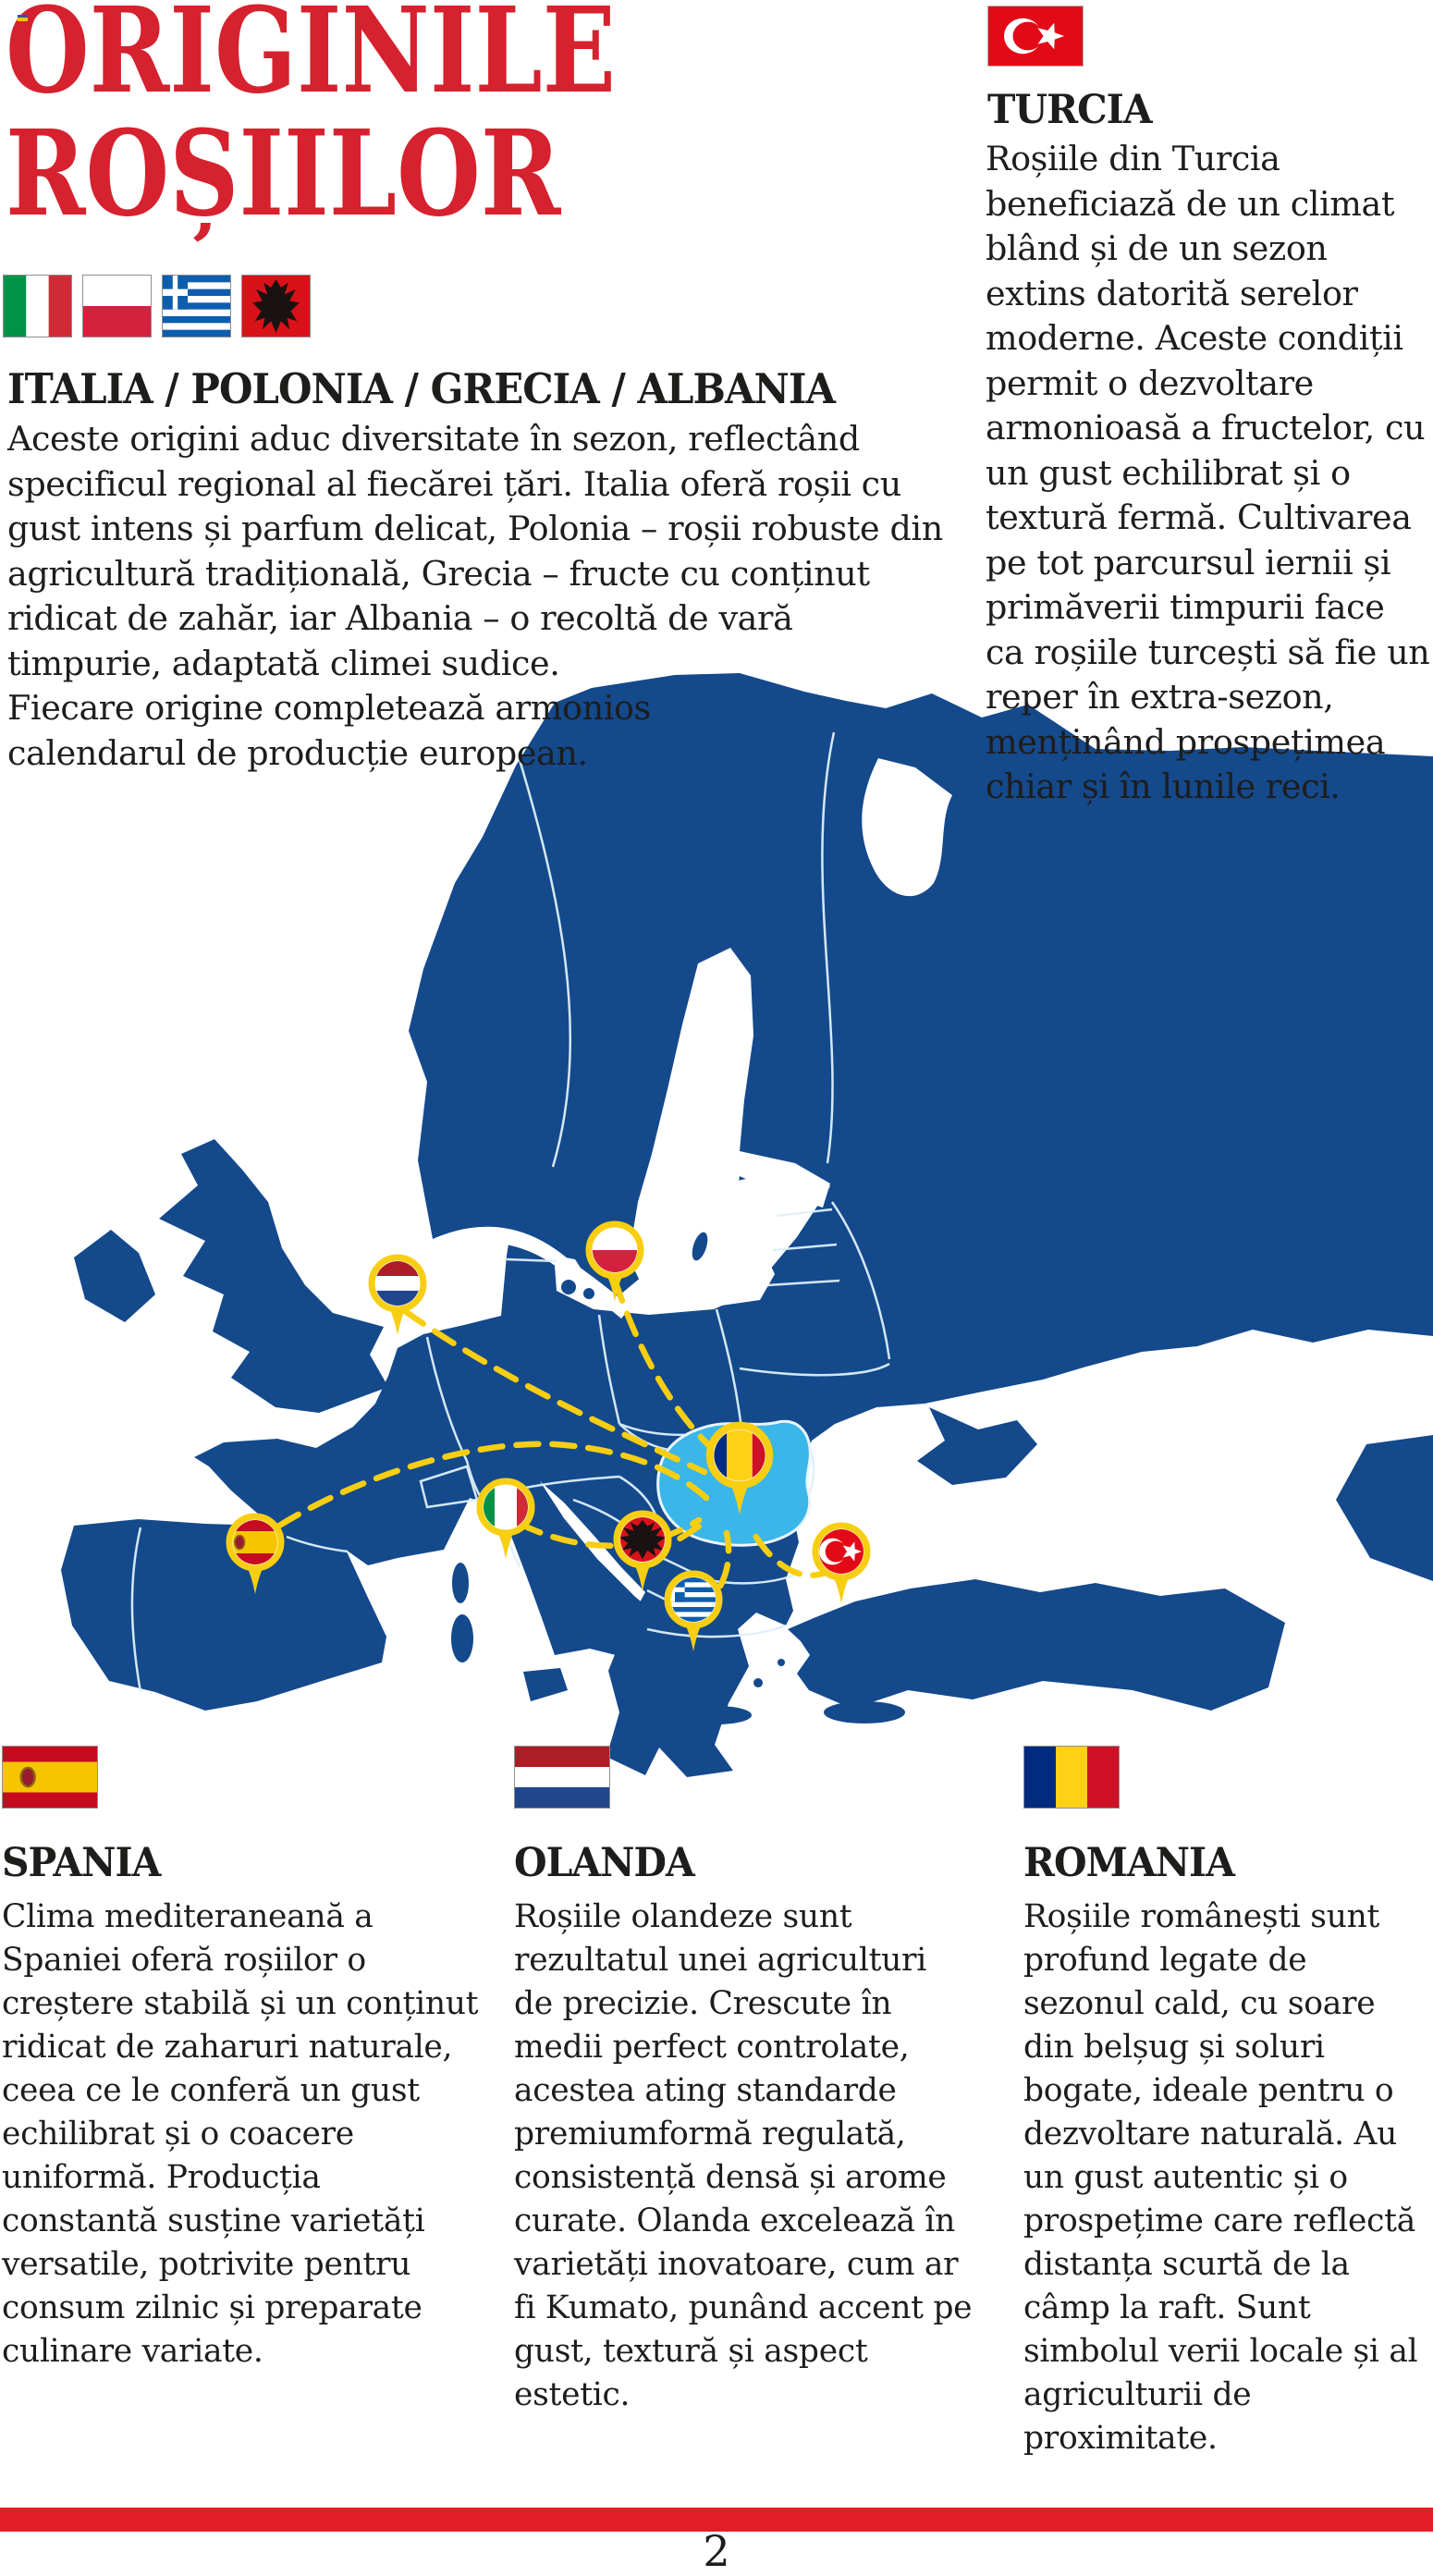  Describe the element at coordinates (545, 1684) in the screenshot. I see `sicily-island` at that location.